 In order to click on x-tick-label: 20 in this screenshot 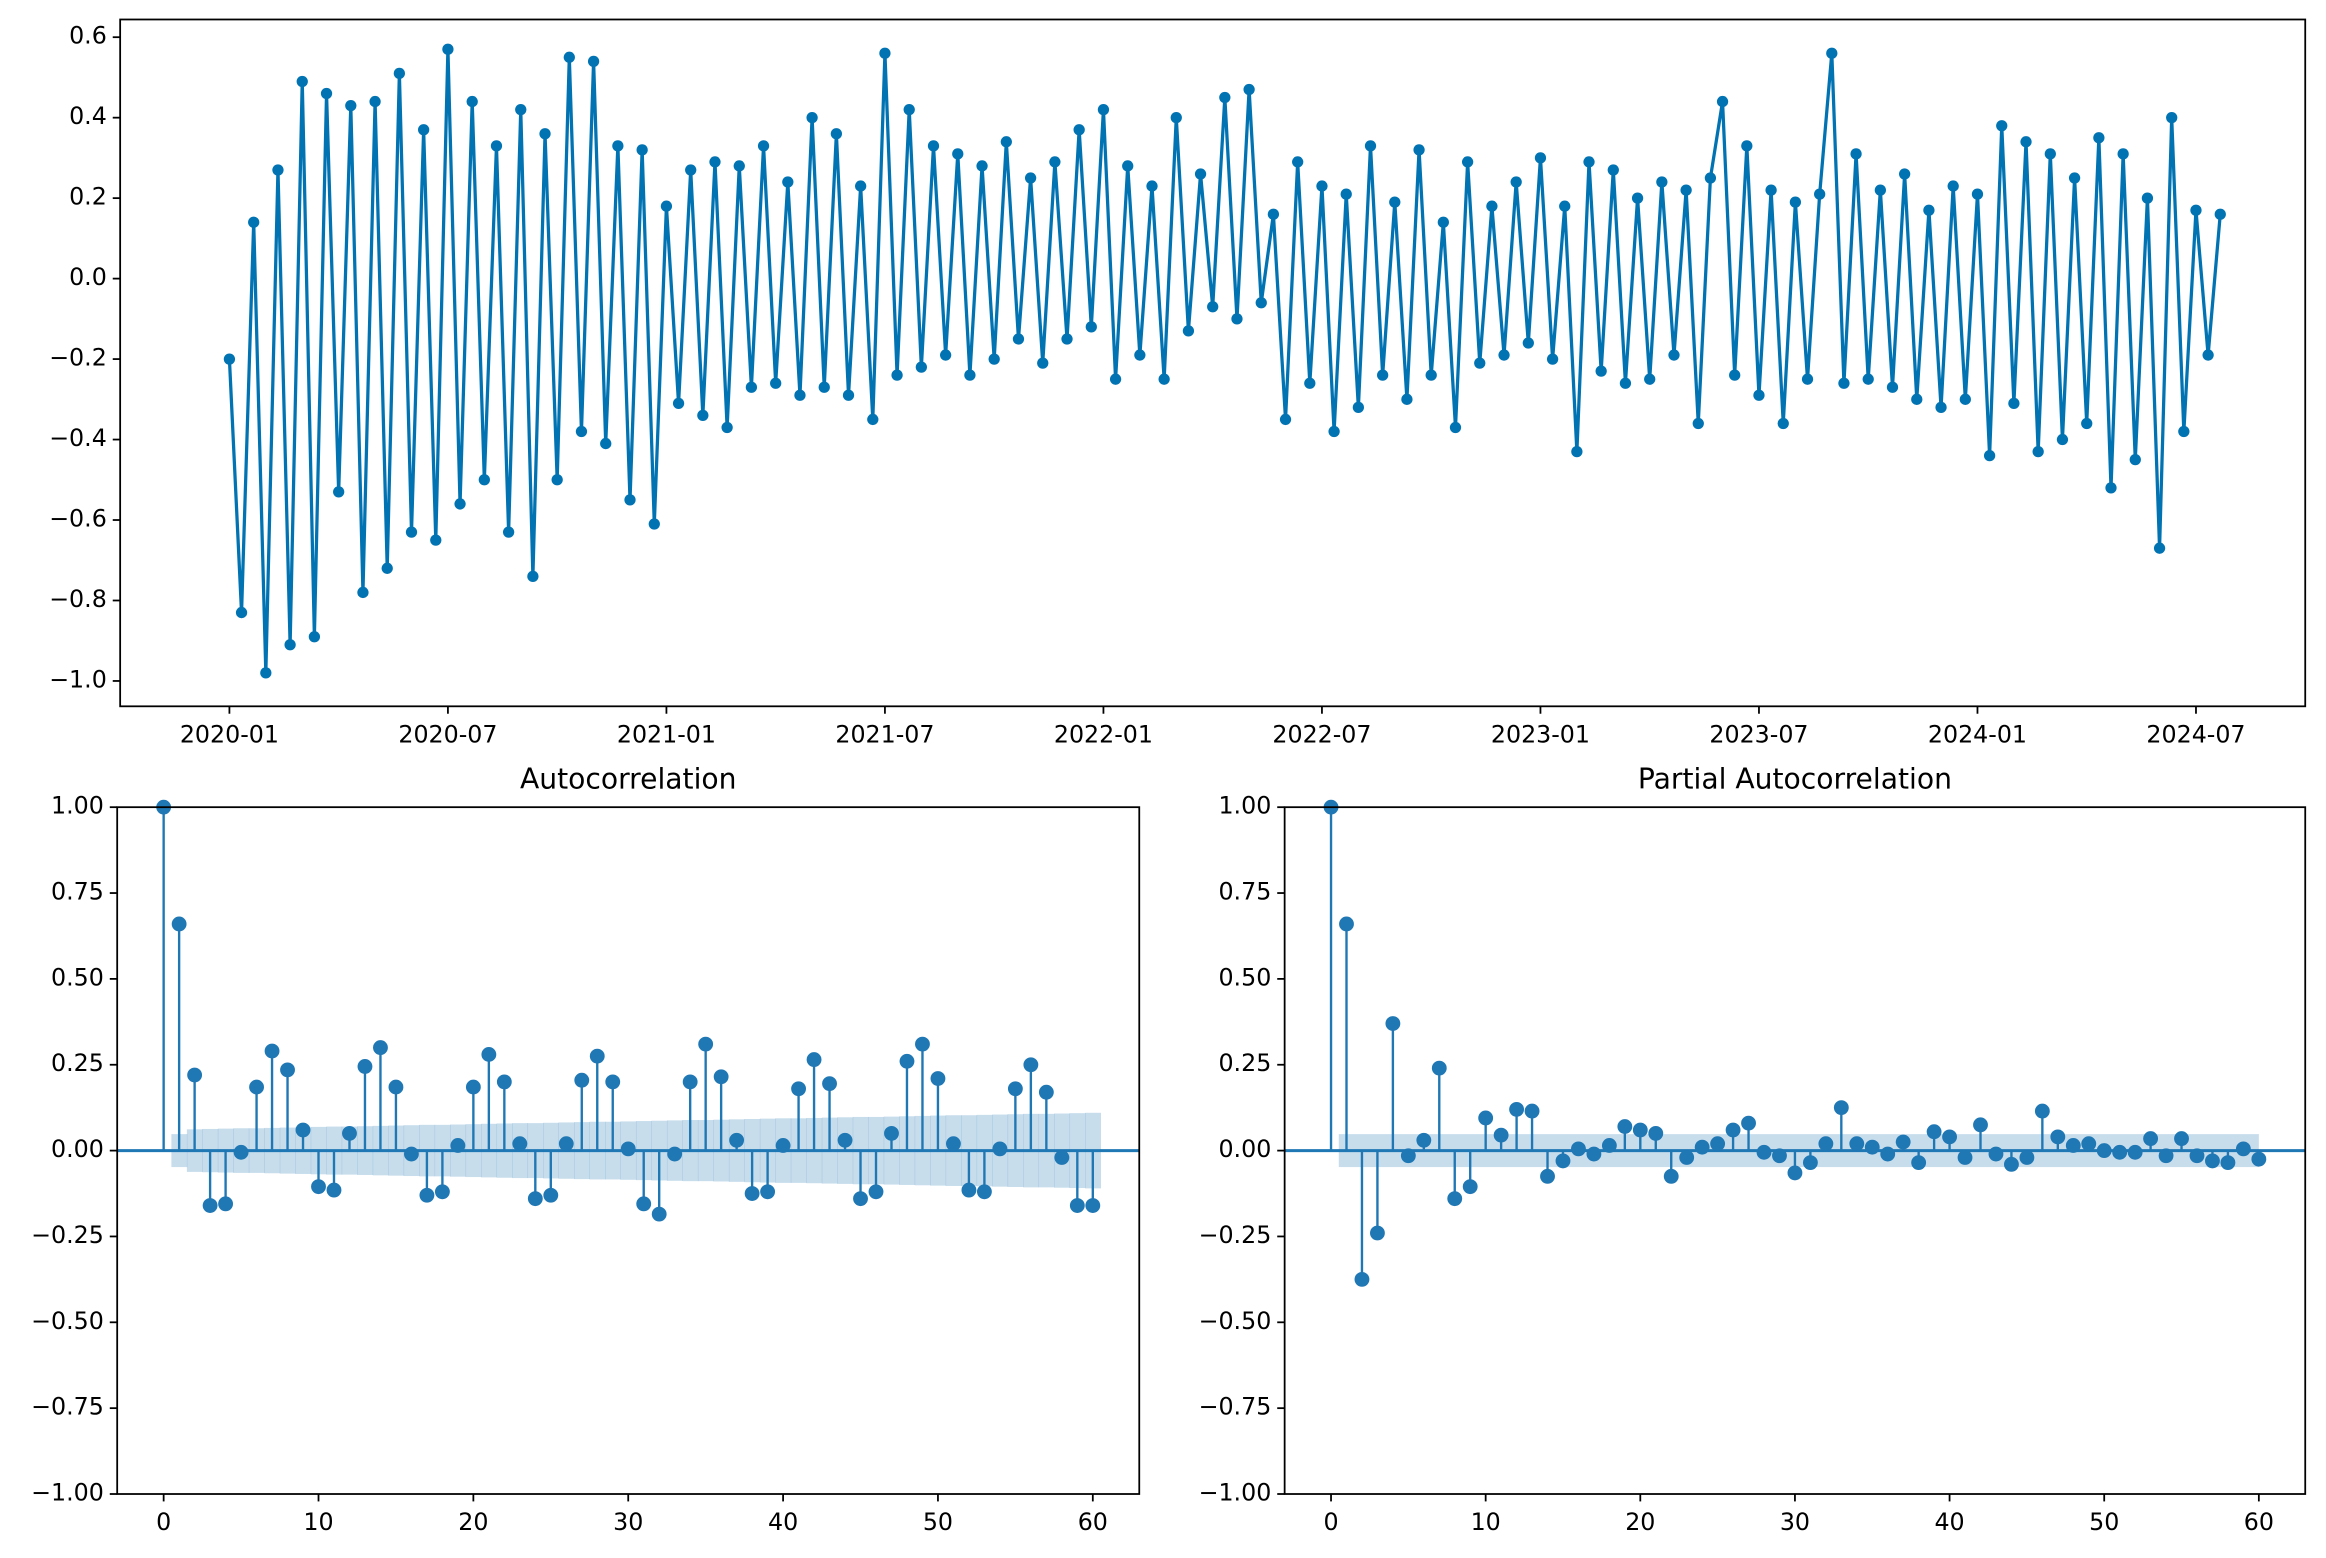, I will do `click(1640, 1522)`.